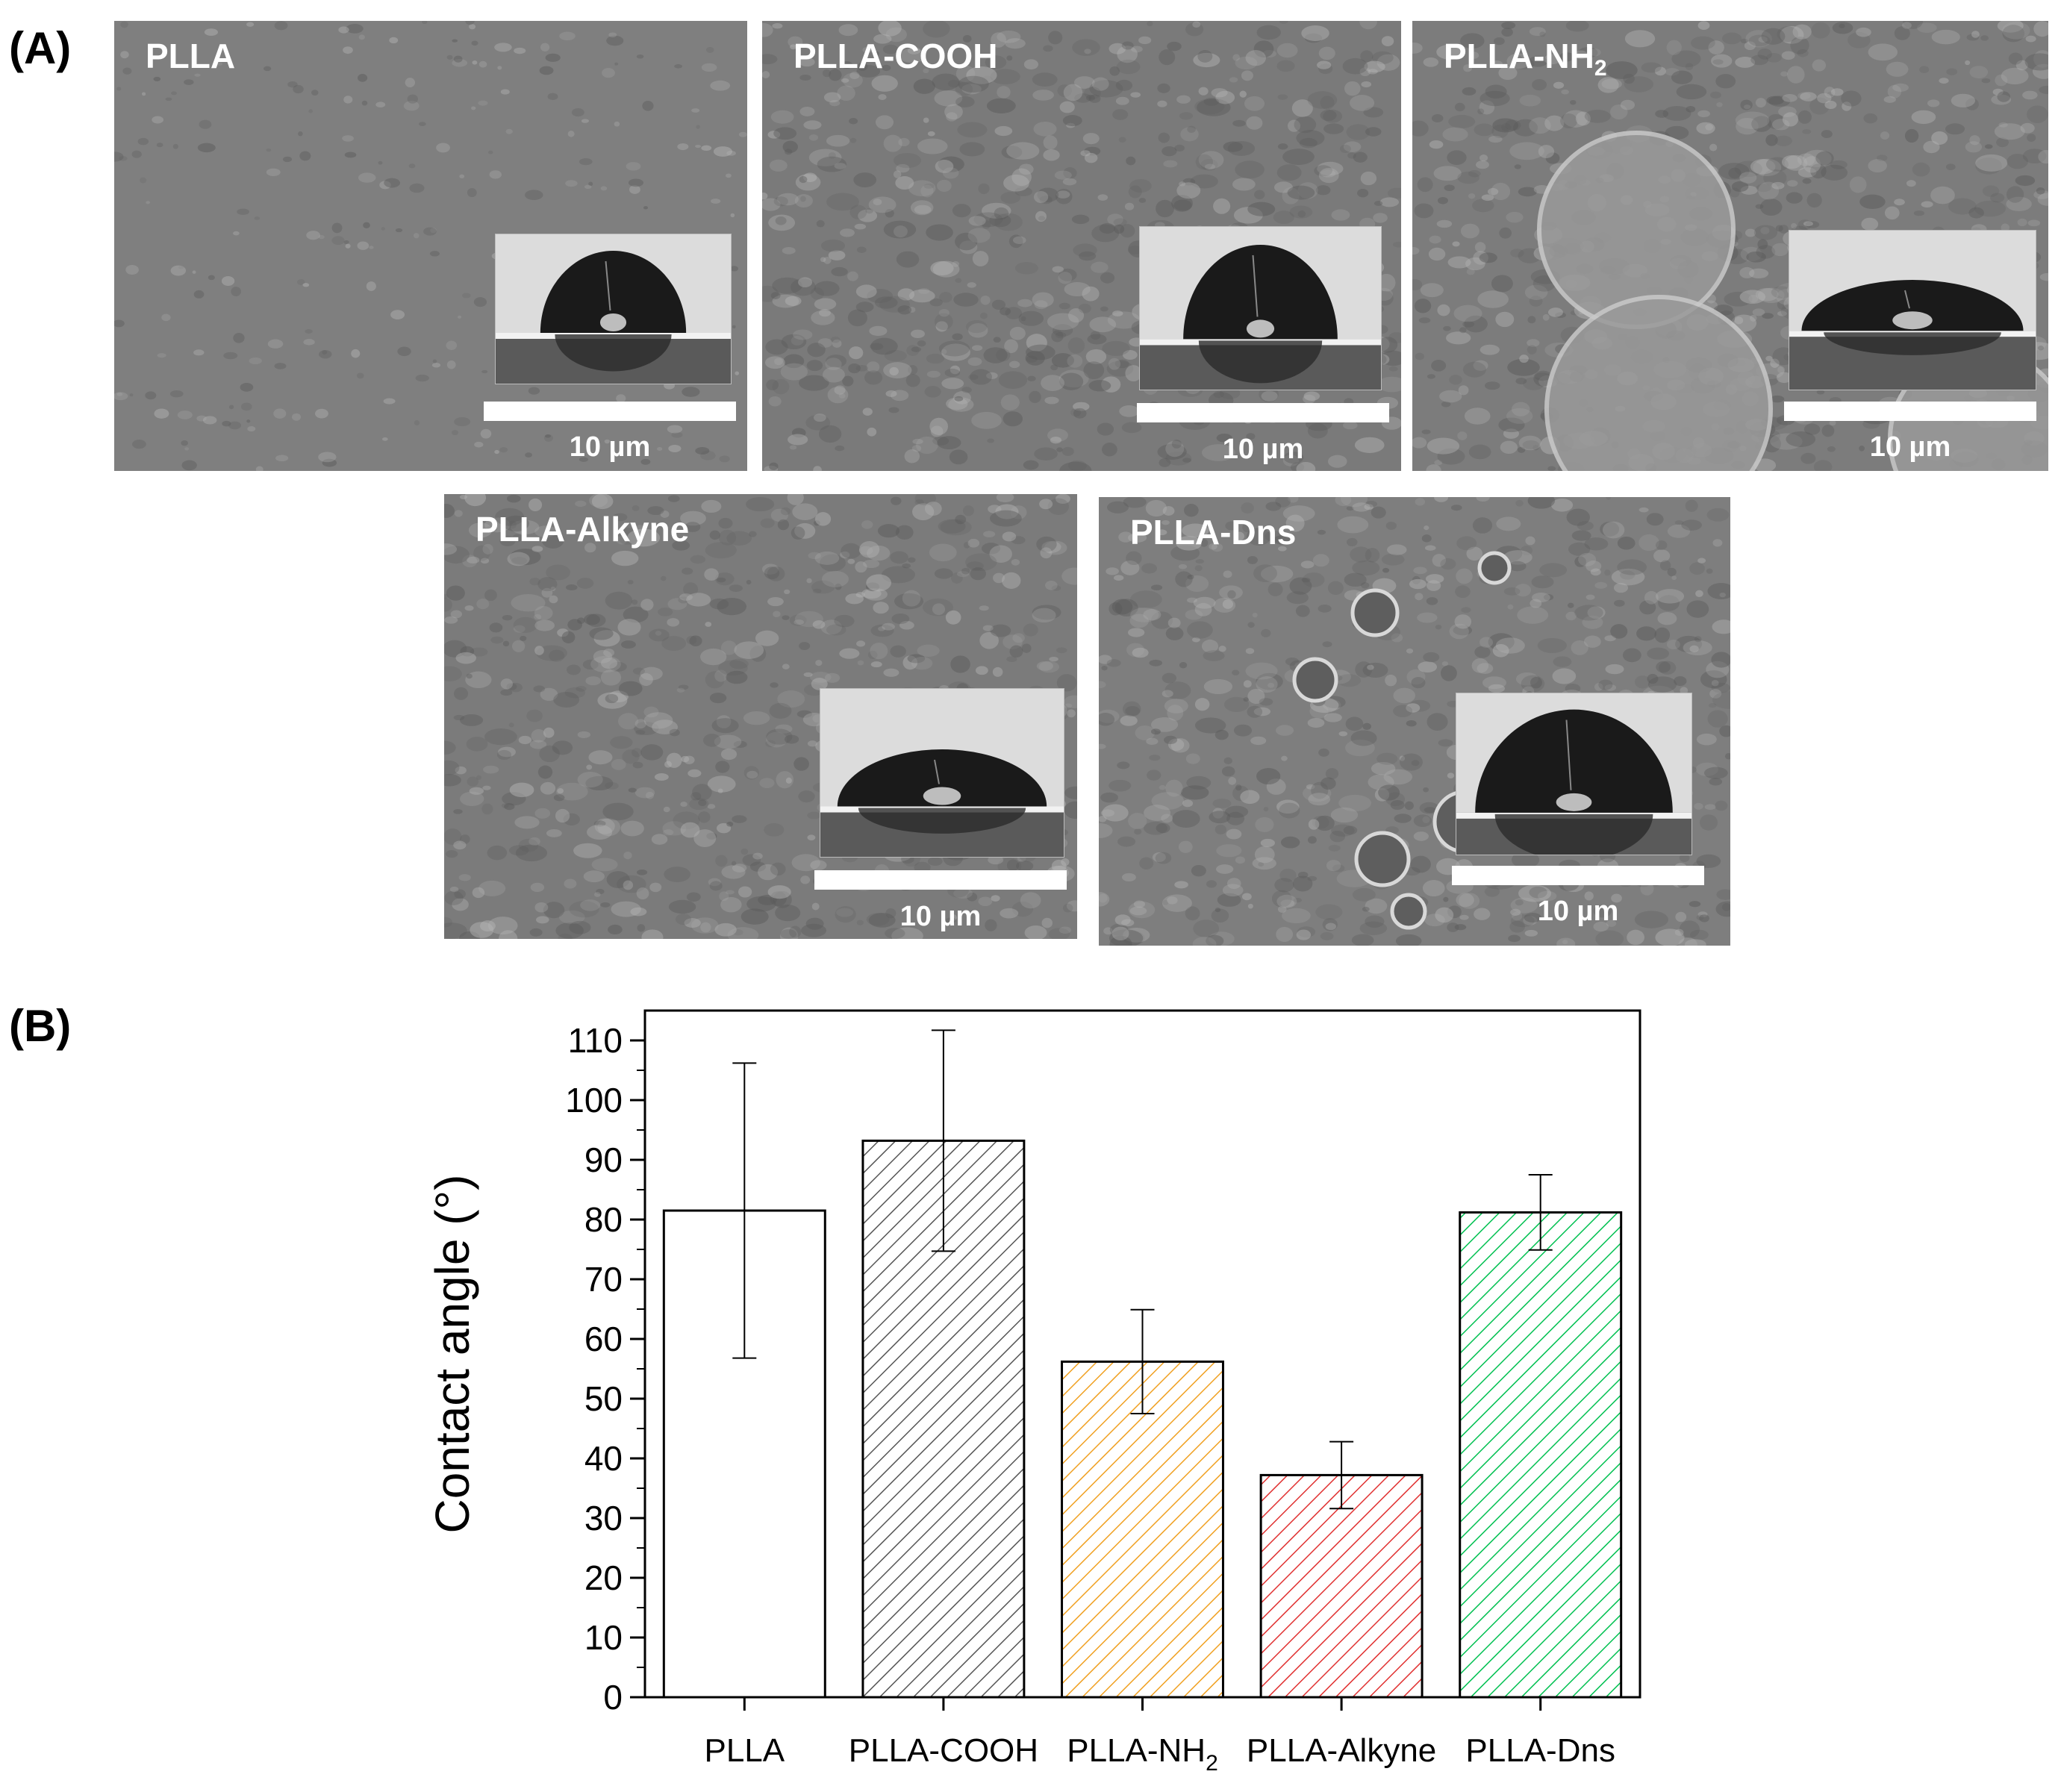  I want to click on y-axis-label: Contact angle (°), so click(452, 1354).